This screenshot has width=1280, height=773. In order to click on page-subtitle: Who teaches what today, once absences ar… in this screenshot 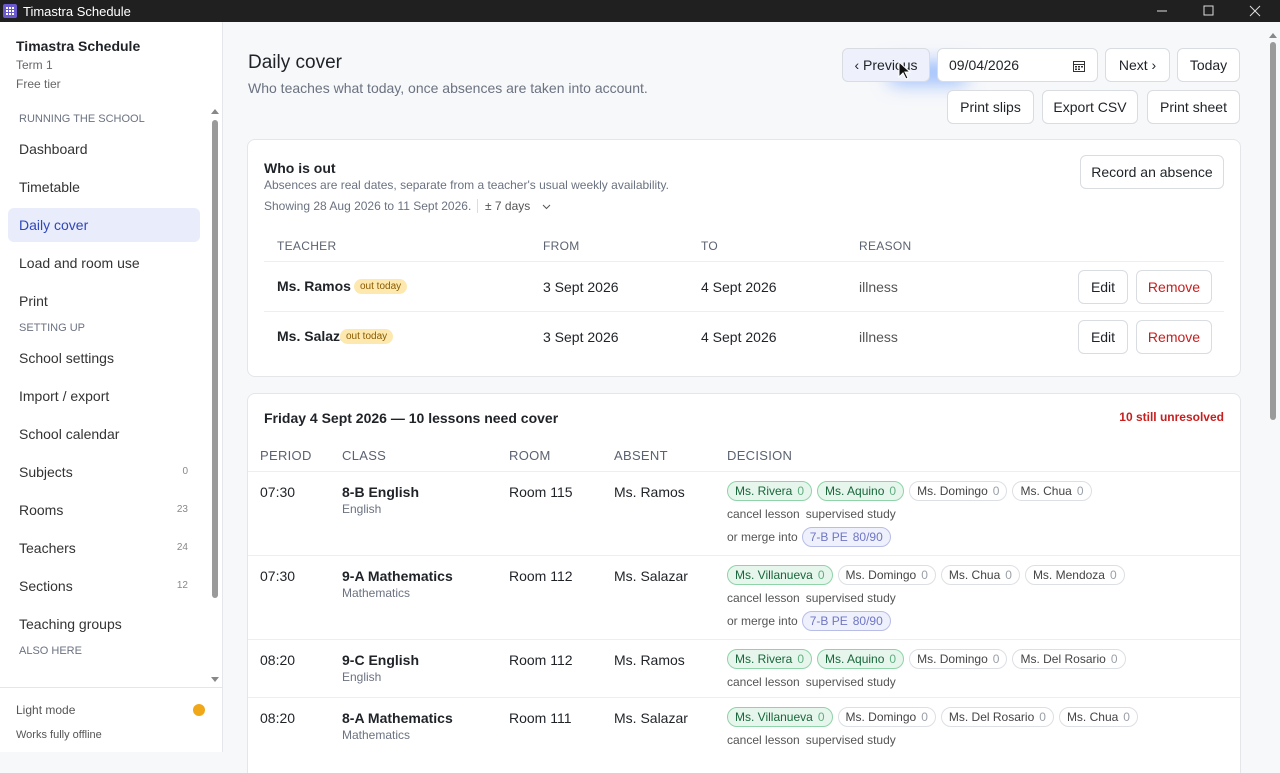, I will do `click(448, 88)`.